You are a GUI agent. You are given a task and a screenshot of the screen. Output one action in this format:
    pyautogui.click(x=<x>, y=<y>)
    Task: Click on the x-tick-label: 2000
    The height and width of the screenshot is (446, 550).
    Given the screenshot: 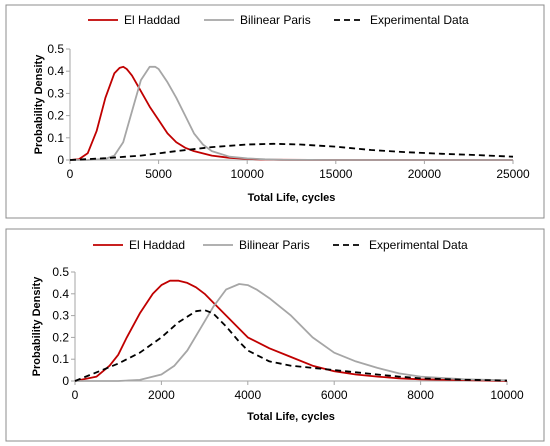 What is the action you would take?
    pyautogui.click(x=161, y=395)
    